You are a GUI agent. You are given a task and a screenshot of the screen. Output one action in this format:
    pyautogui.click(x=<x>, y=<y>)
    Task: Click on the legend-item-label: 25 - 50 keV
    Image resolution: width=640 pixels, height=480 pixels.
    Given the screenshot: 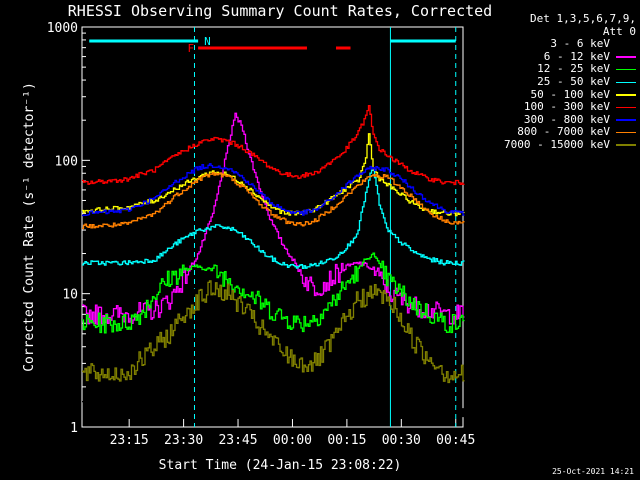 What is the action you would take?
    pyautogui.click(x=573, y=81)
    